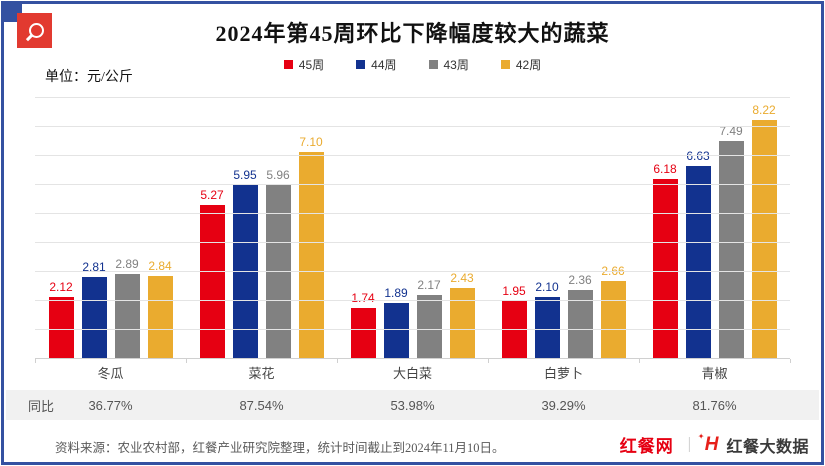  What do you see at coordinates (613, 319) in the screenshot?
I see `bar-42周-白萝卜` at bounding box center [613, 319].